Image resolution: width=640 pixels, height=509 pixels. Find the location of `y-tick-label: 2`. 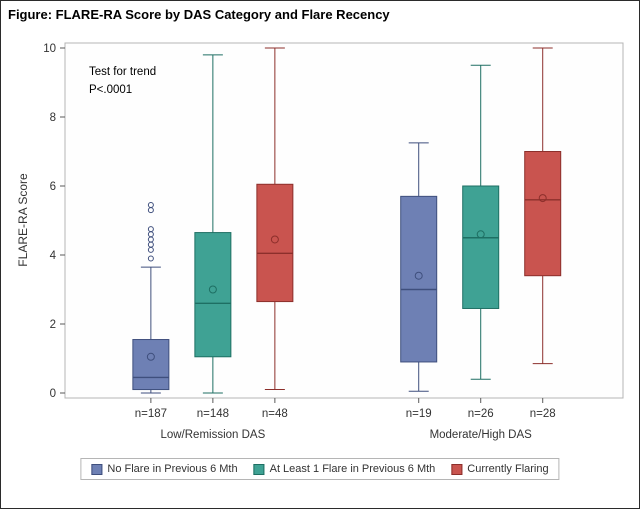

y-tick-label: 2 is located at coordinates (53, 325).